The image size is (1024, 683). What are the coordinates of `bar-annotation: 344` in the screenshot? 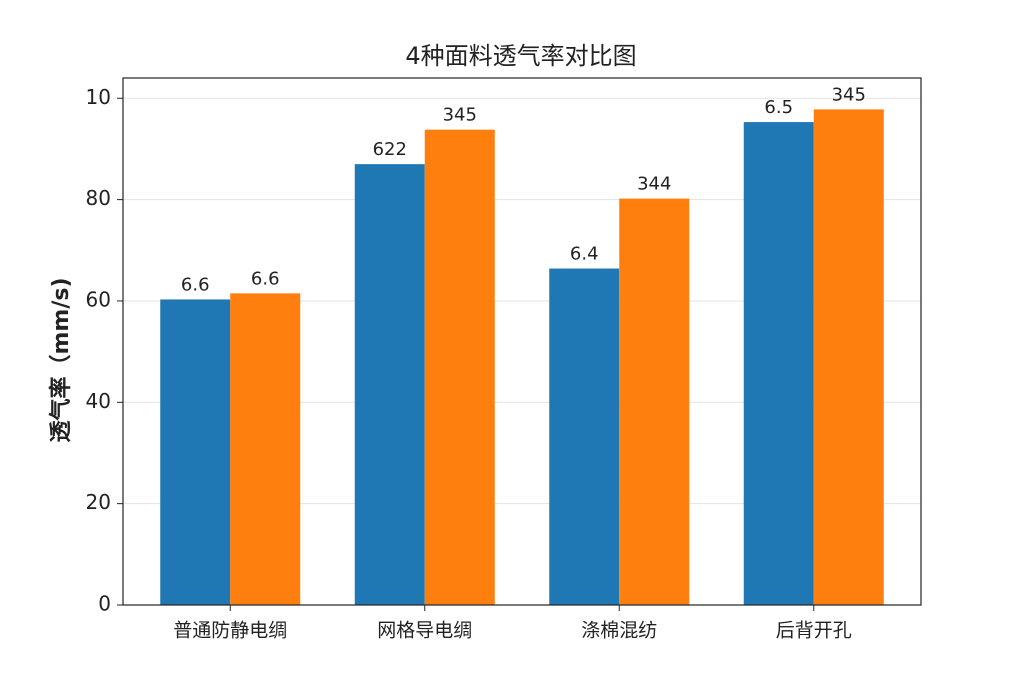 It's located at (654, 184).